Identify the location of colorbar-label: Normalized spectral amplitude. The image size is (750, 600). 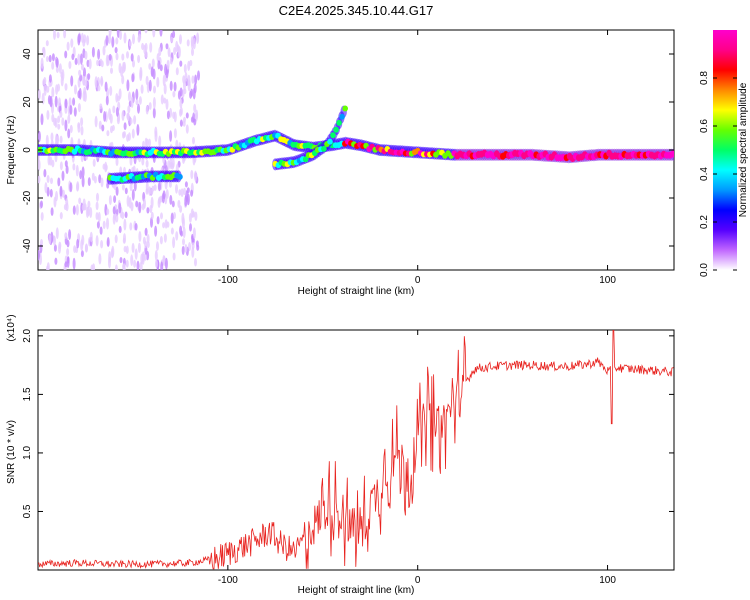
(743, 149).